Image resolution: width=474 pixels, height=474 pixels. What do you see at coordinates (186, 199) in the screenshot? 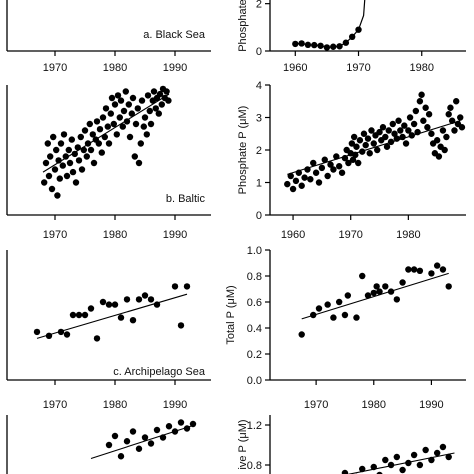
I see `panel-label: b. Baltic` at bounding box center [186, 199].